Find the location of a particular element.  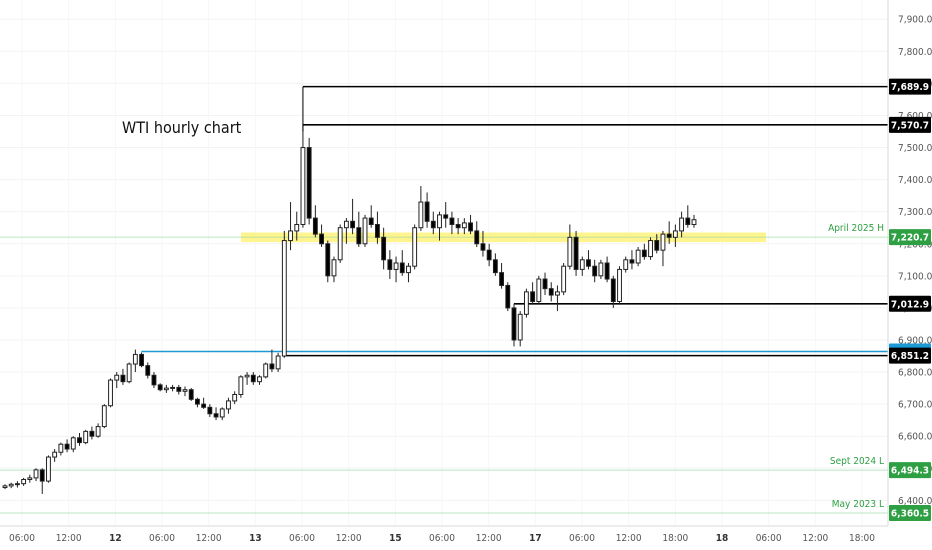

level-price-tag-label: 7,220.7 is located at coordinates (910, 238).